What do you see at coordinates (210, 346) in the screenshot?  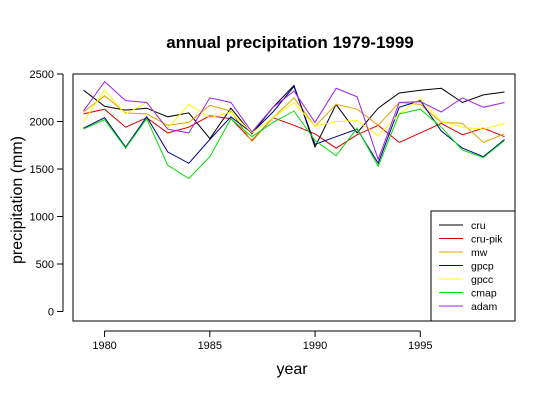 I see `x-tick-label-1985: 1985` at bounding box center [210, 346].